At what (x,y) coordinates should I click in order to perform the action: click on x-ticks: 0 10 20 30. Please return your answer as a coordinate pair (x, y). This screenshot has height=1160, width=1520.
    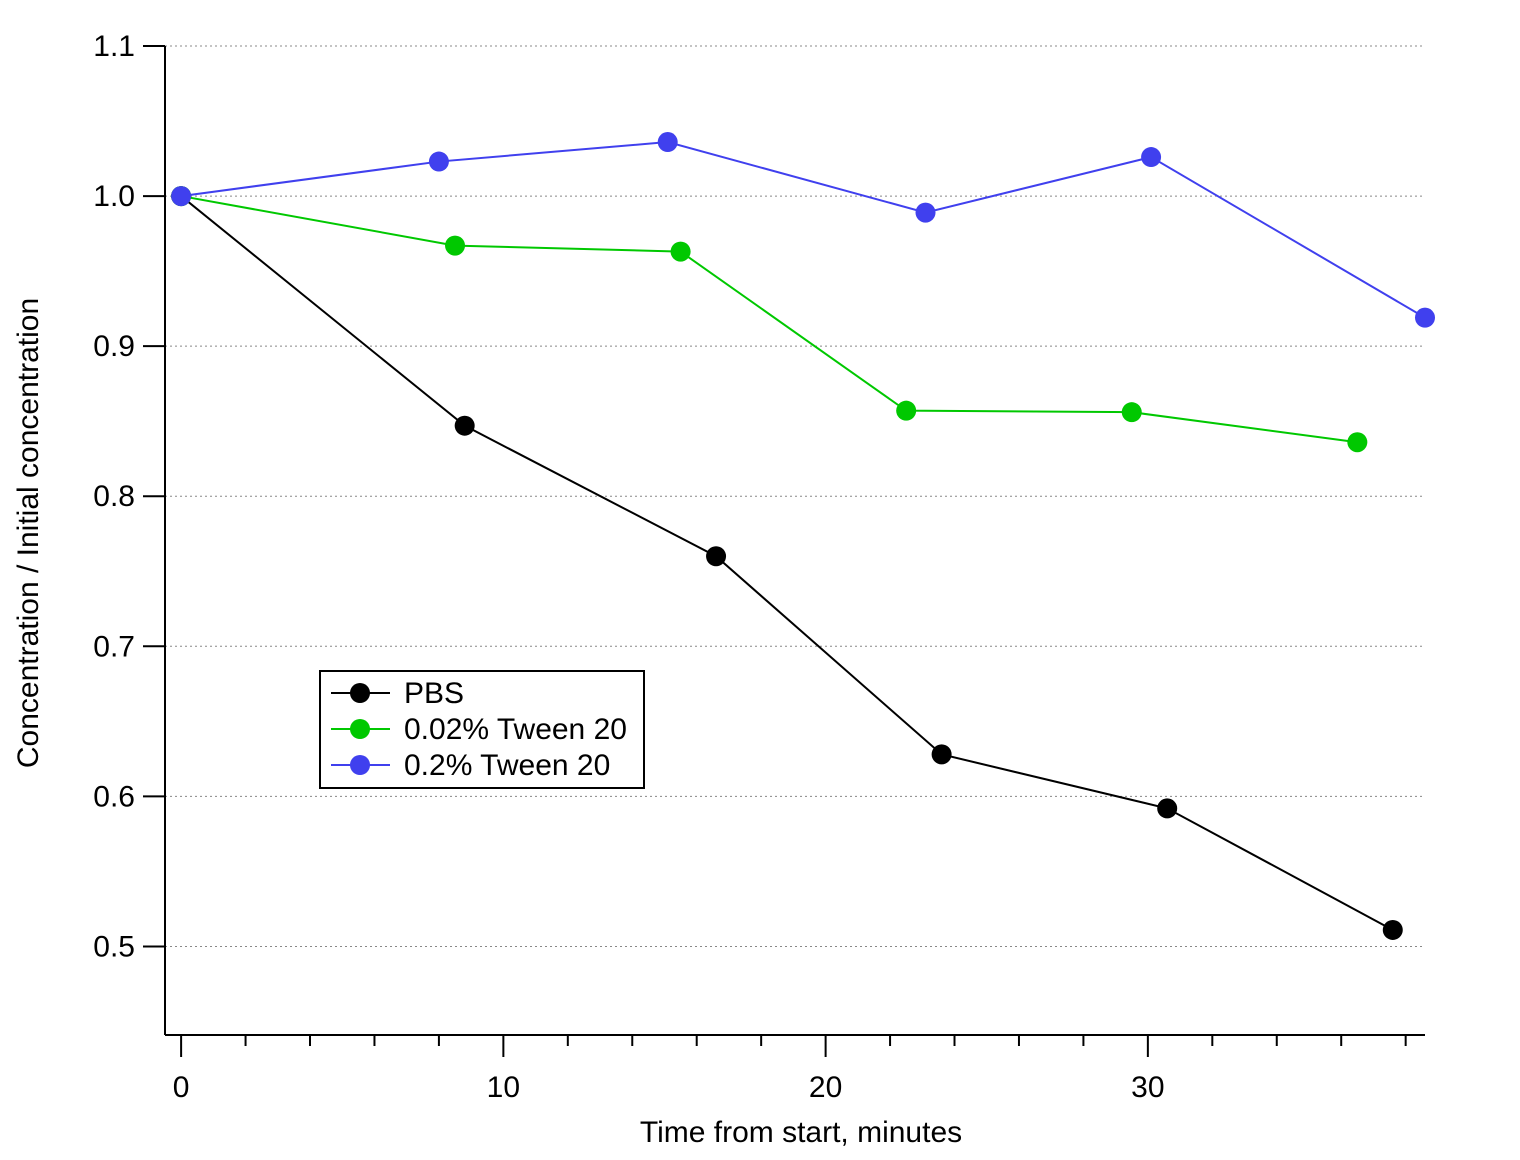
    Looking at the image, I should click on (790, 1069).